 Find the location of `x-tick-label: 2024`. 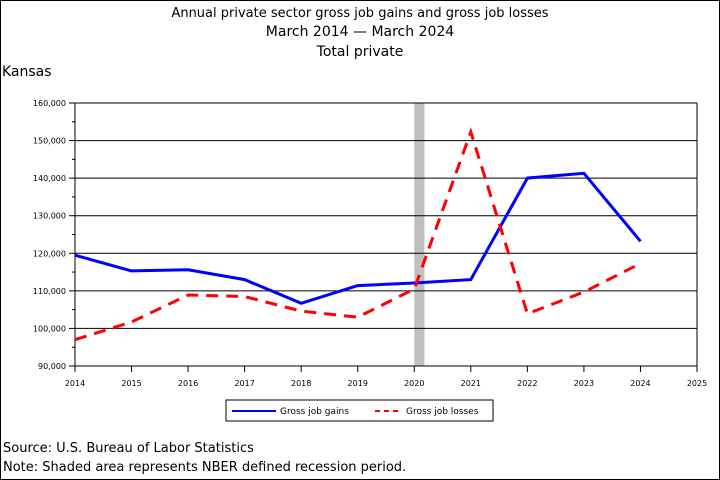

x-tick-label: 2024 is located at coordinates (640, 383).